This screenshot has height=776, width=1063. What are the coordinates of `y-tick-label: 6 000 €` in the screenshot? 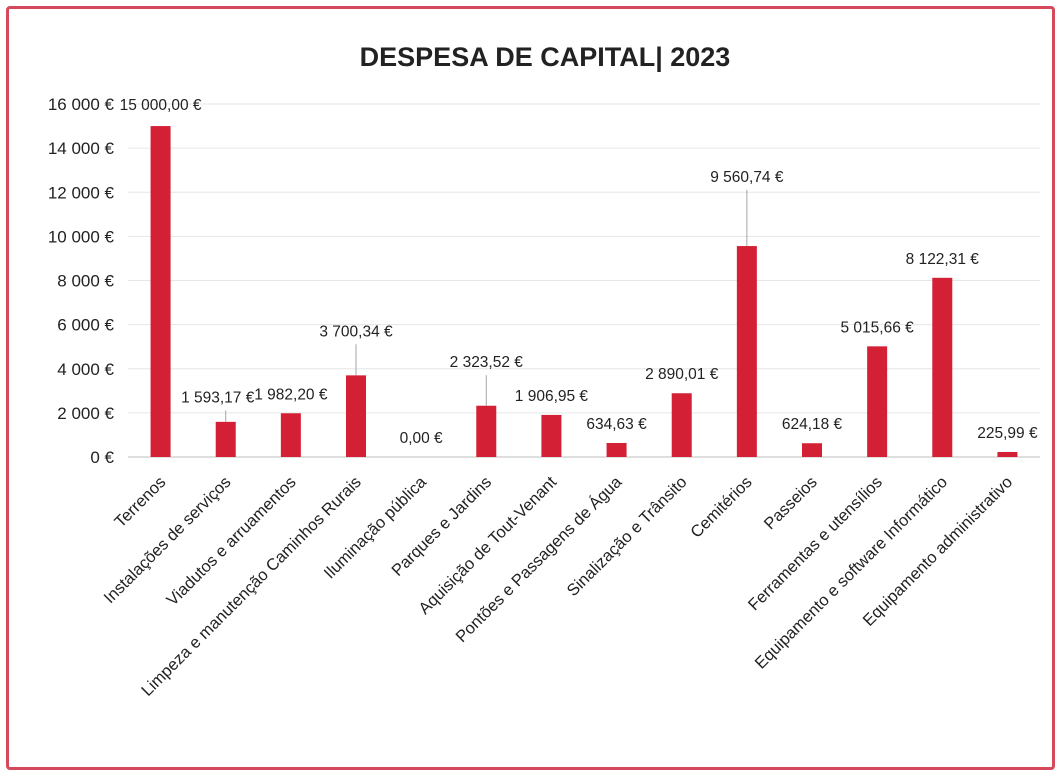 It's located at (85, 325).